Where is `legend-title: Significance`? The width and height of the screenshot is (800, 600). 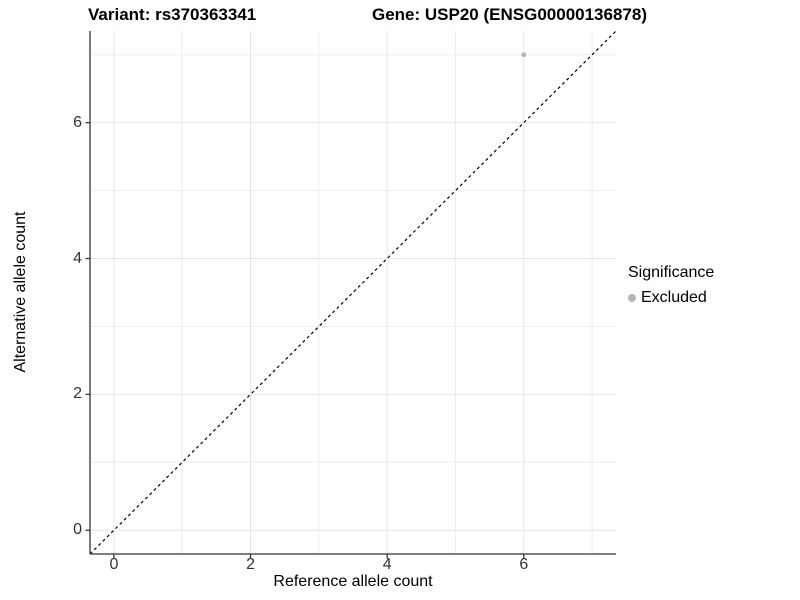 legend-title: Significance is located at coordinates (671, 272).